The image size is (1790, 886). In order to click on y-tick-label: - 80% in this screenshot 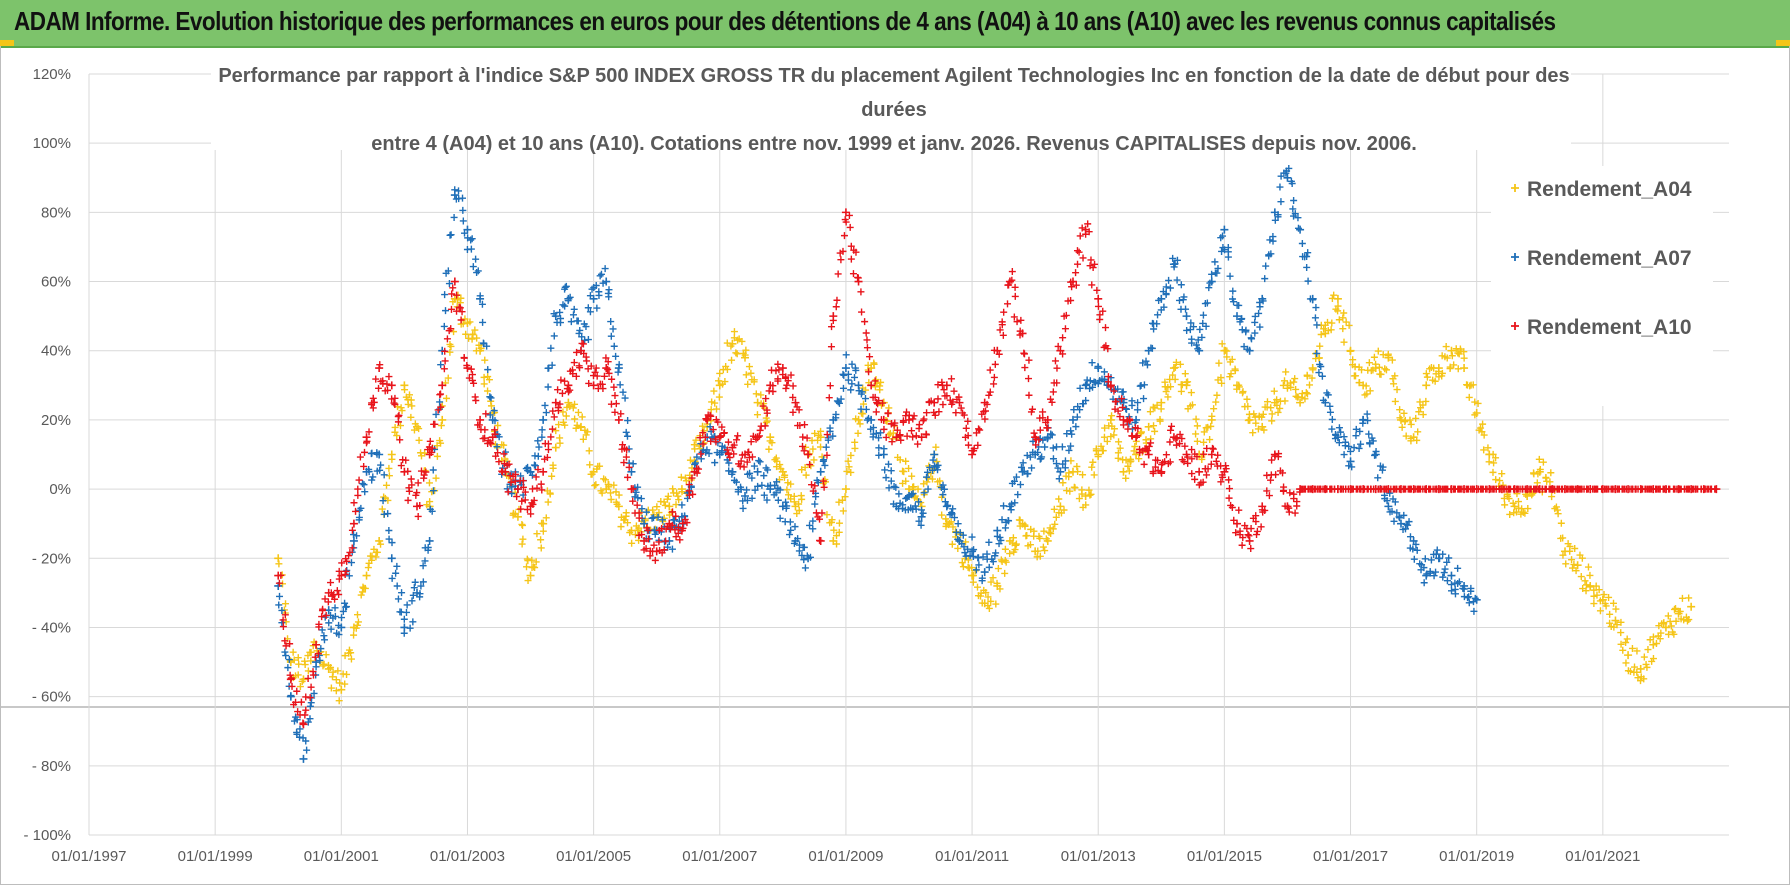, I will do `click(51, 766)`.